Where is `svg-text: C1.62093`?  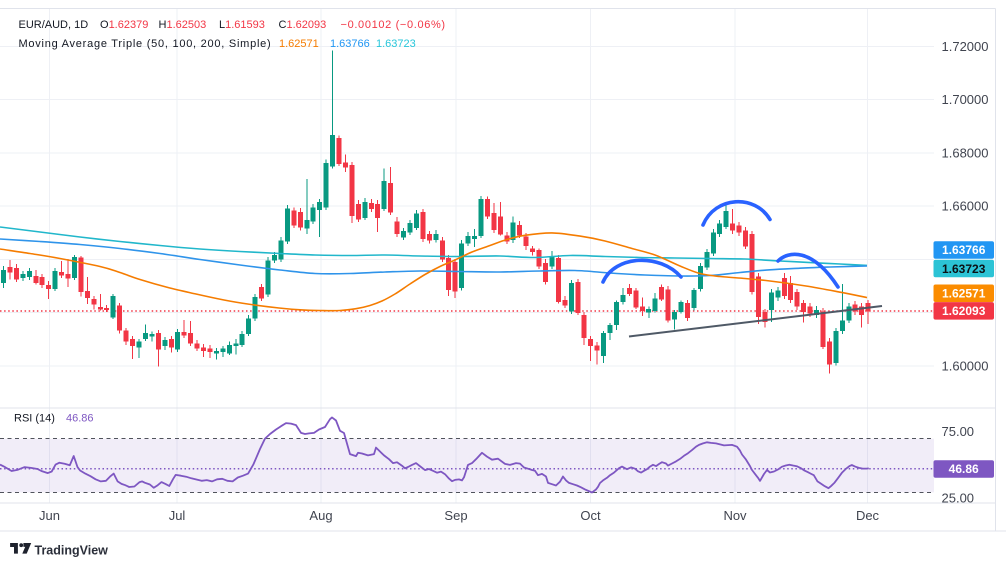
svg-text: C1.62093 is located at coordinates (303, 25).